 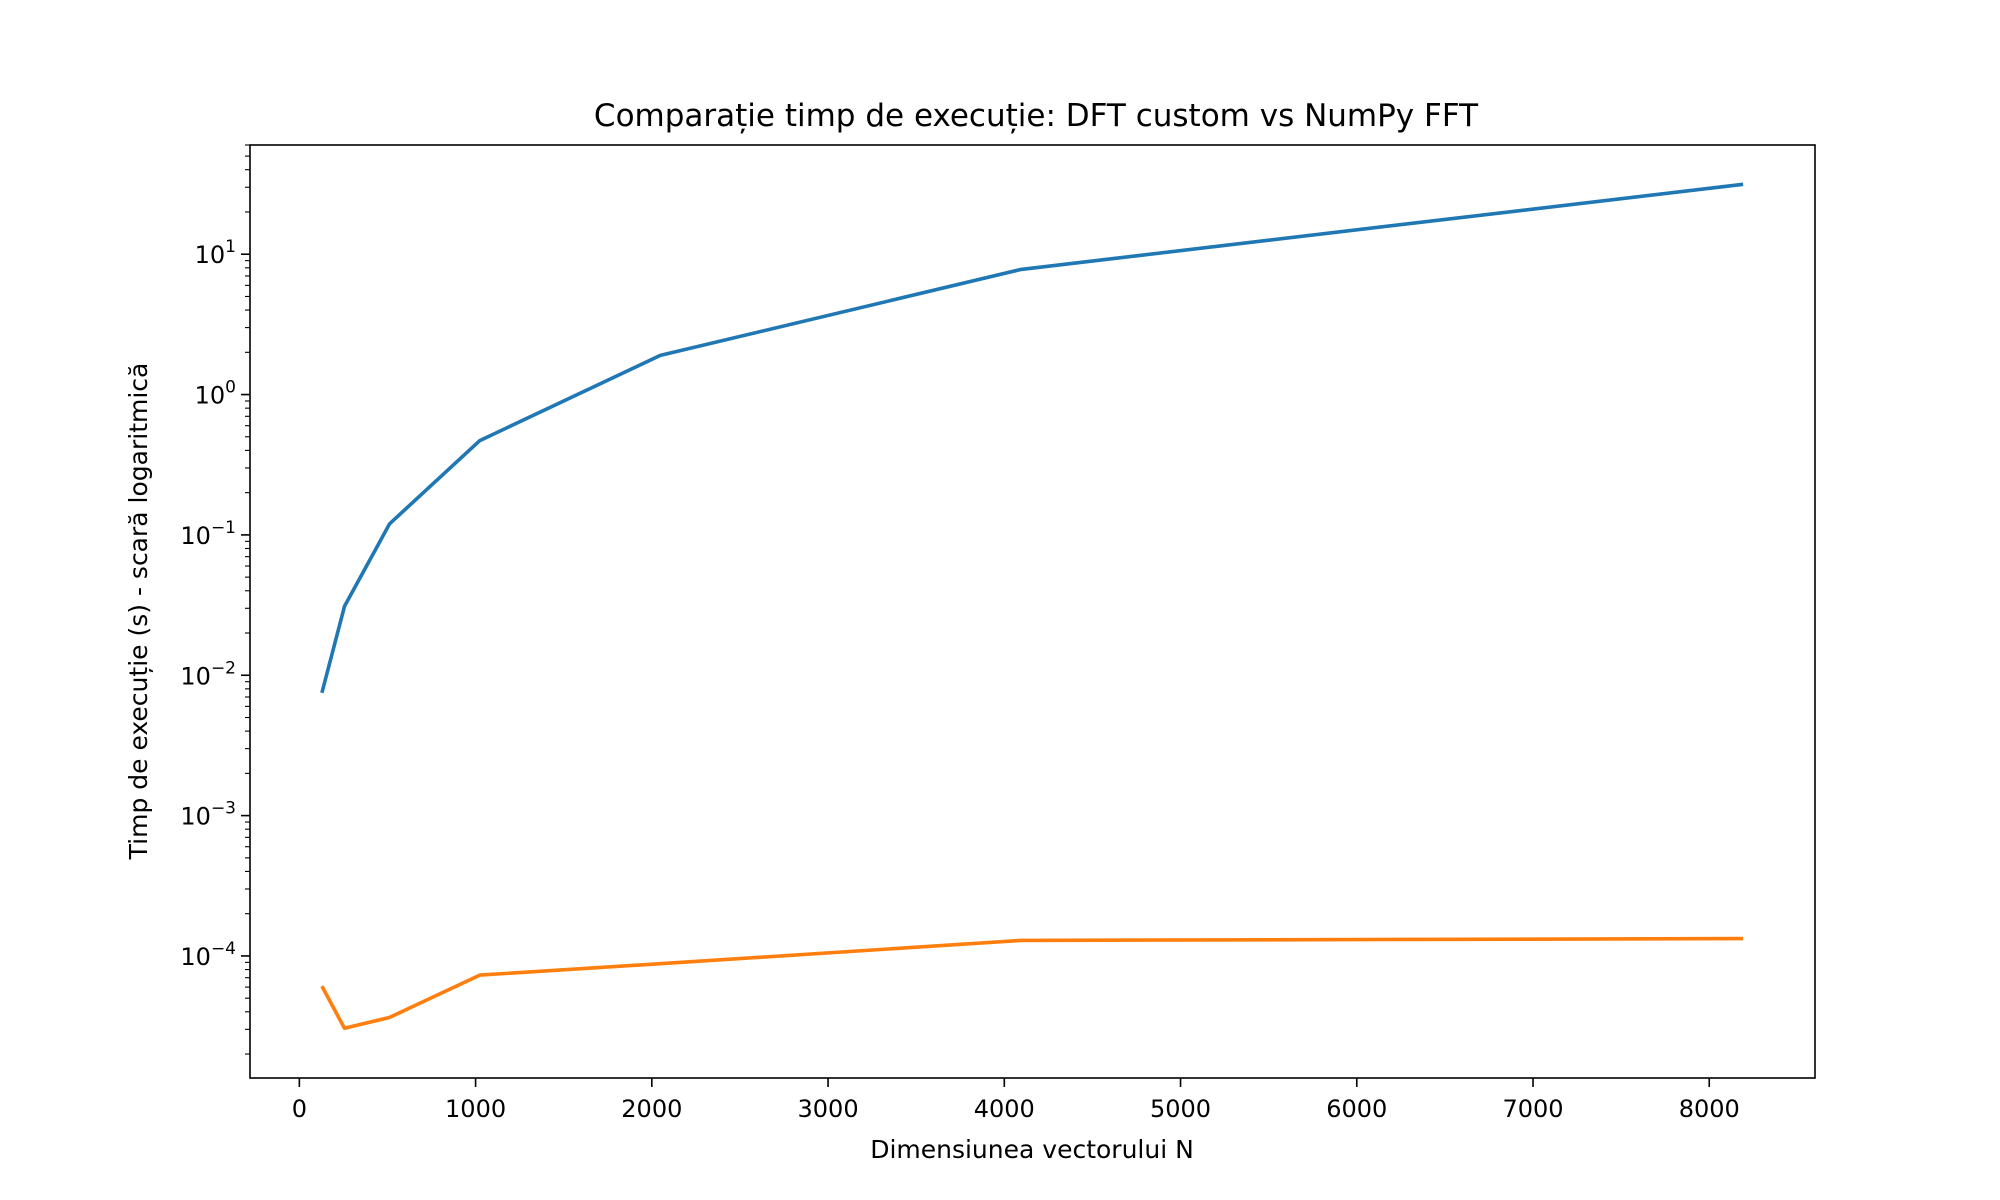 What do you see at coordinates (1532, 1109) in the screenshot?
I see `x-tick-label: 7000` at bounding box center [1532, 1109].